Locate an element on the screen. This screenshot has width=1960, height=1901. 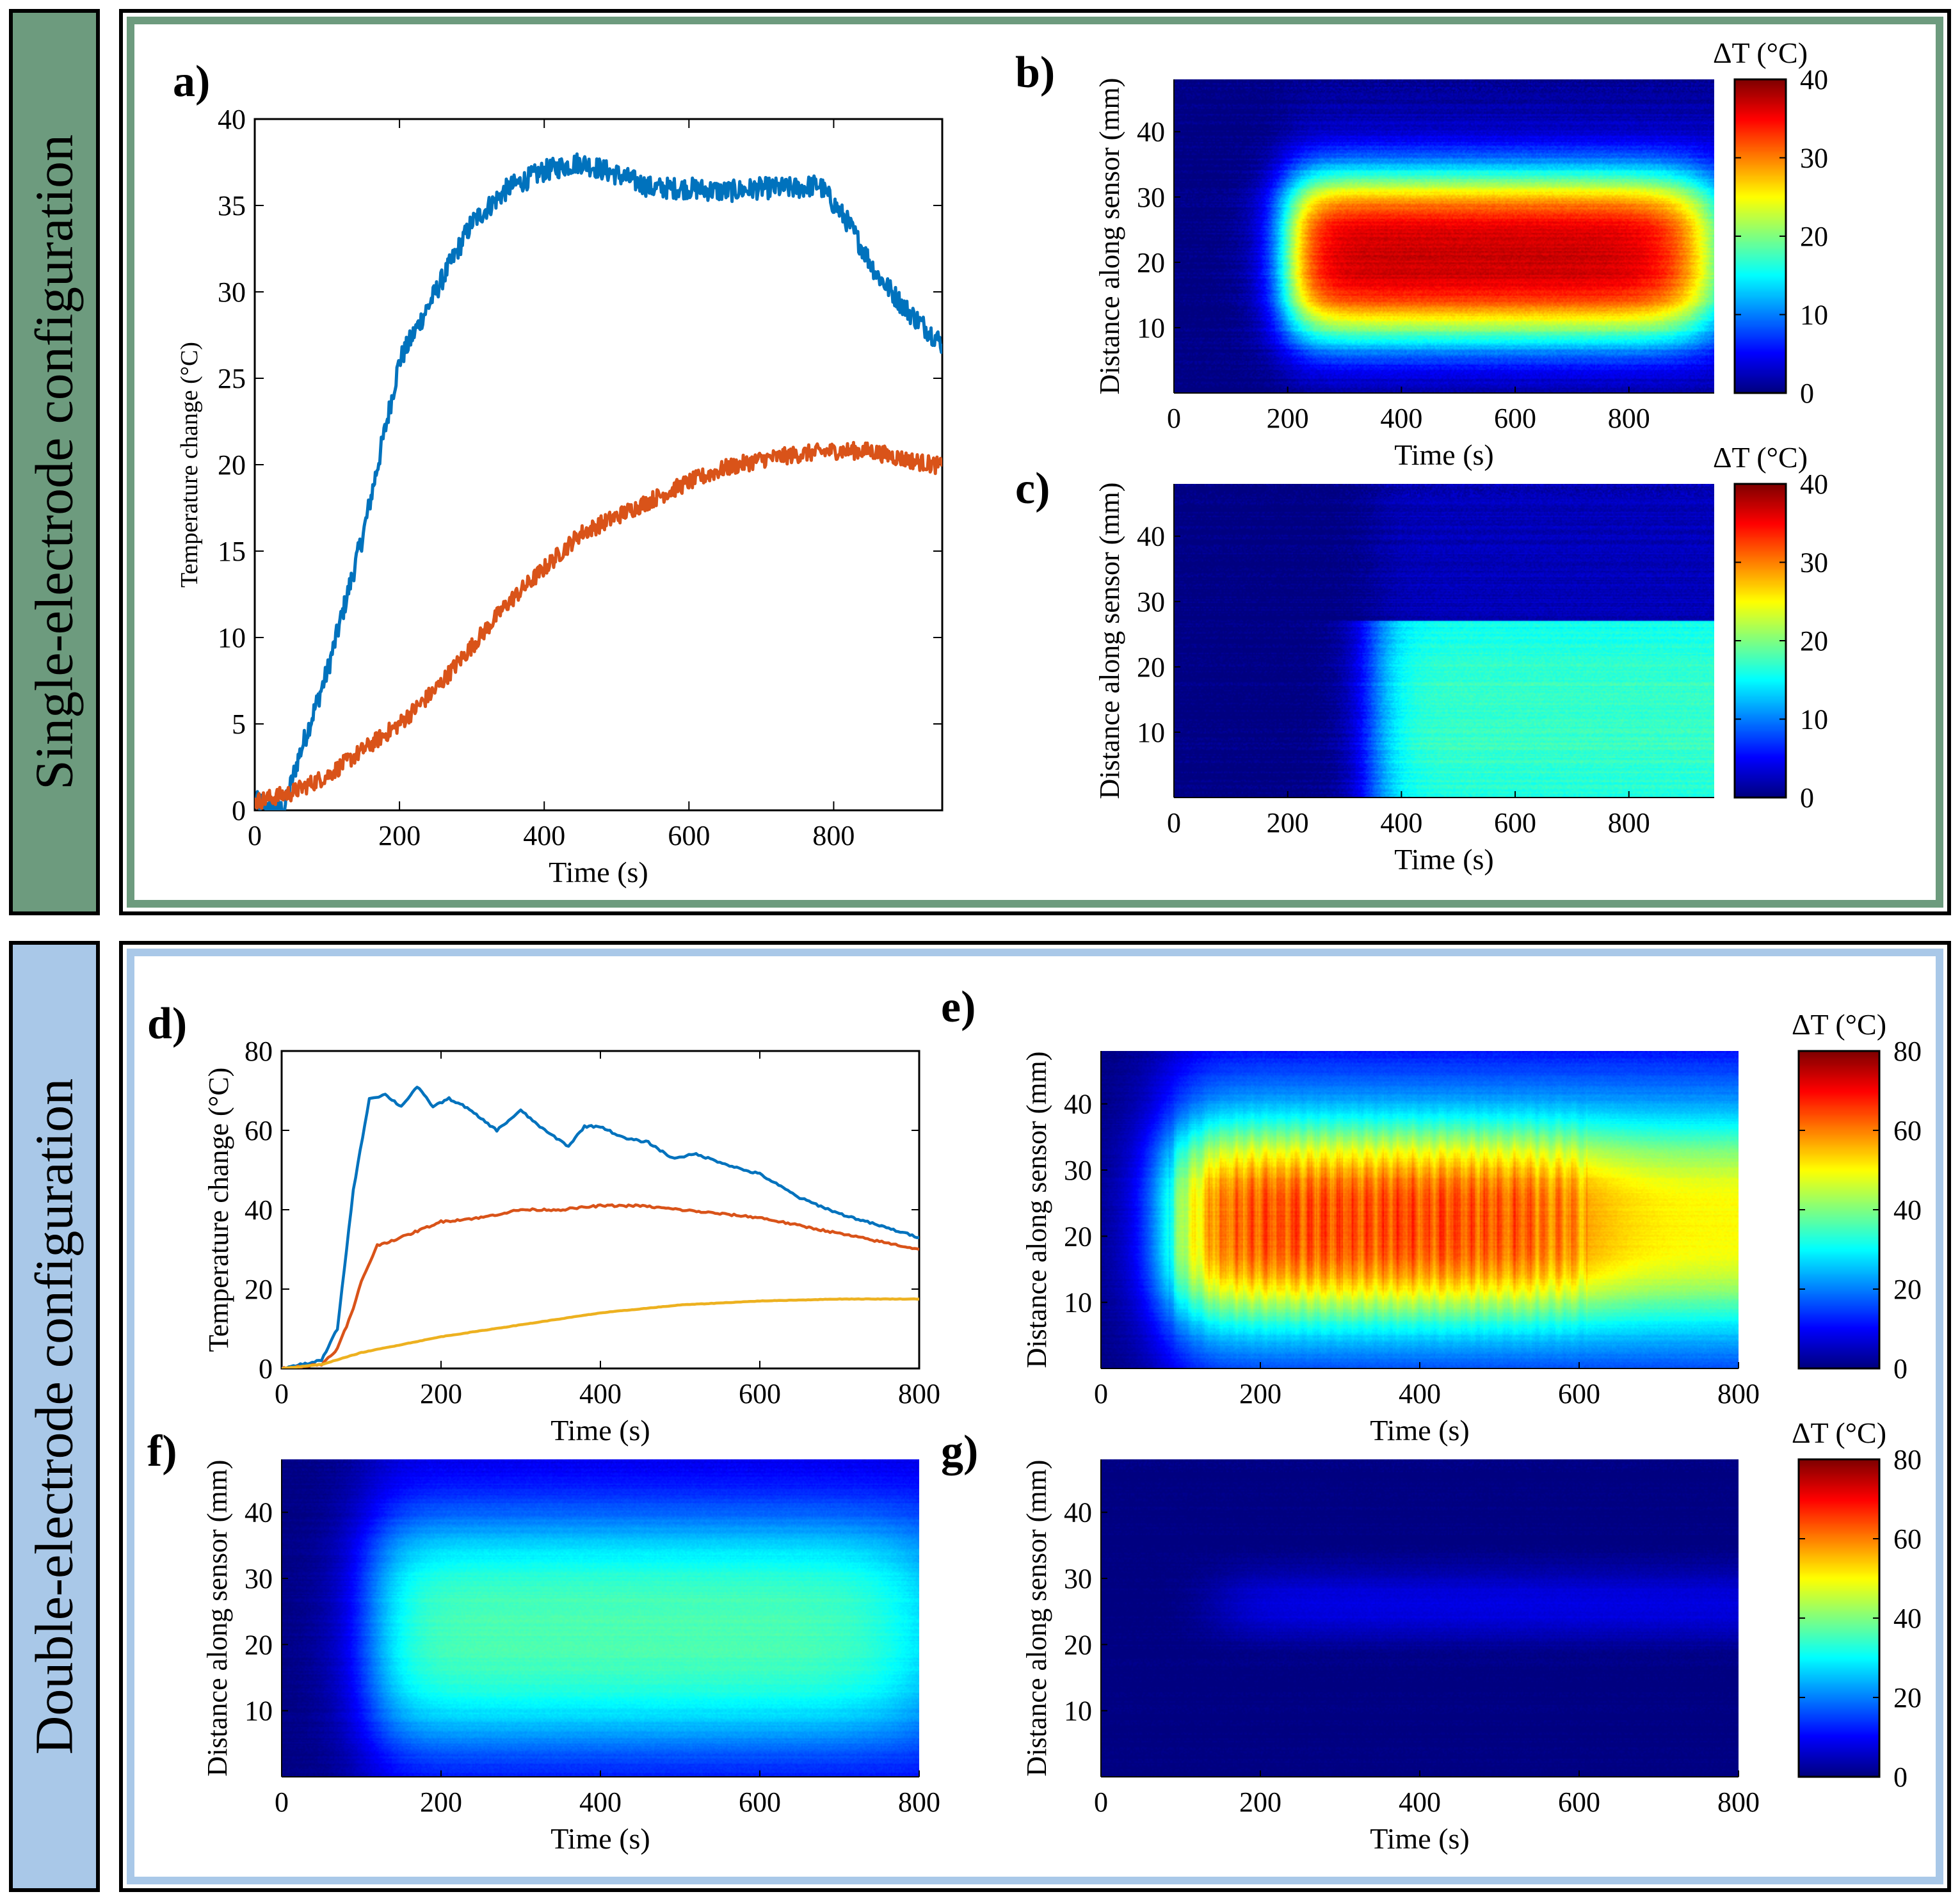
y-tick-label-a: 0 is located at coordinates (239, 810).